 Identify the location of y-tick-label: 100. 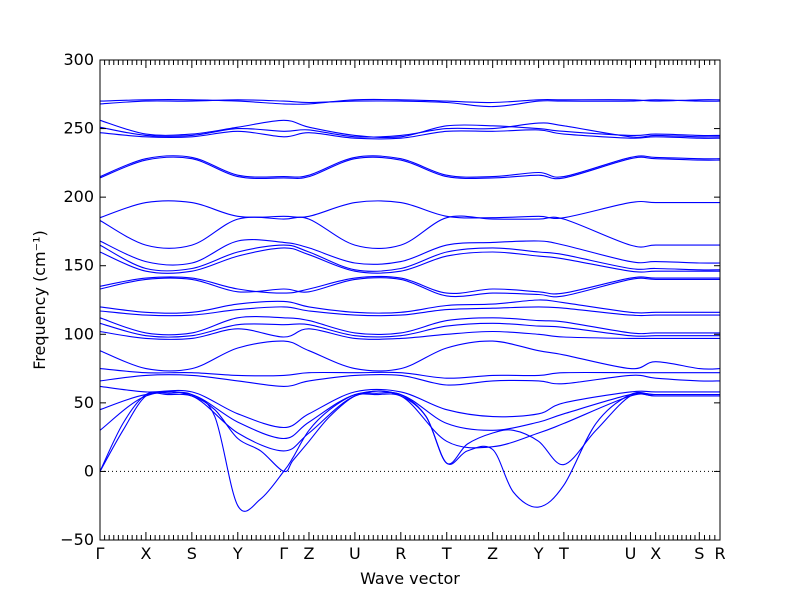
(78, 333).